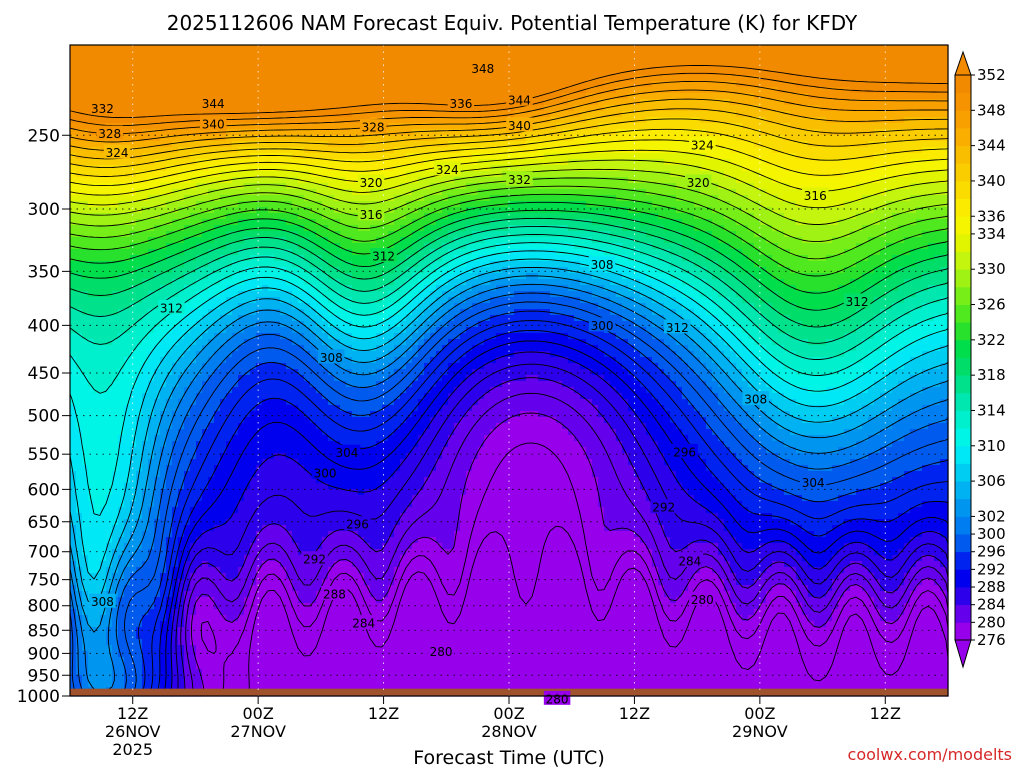  I want to click on colorbar-arrow-top, so click(963, 63).